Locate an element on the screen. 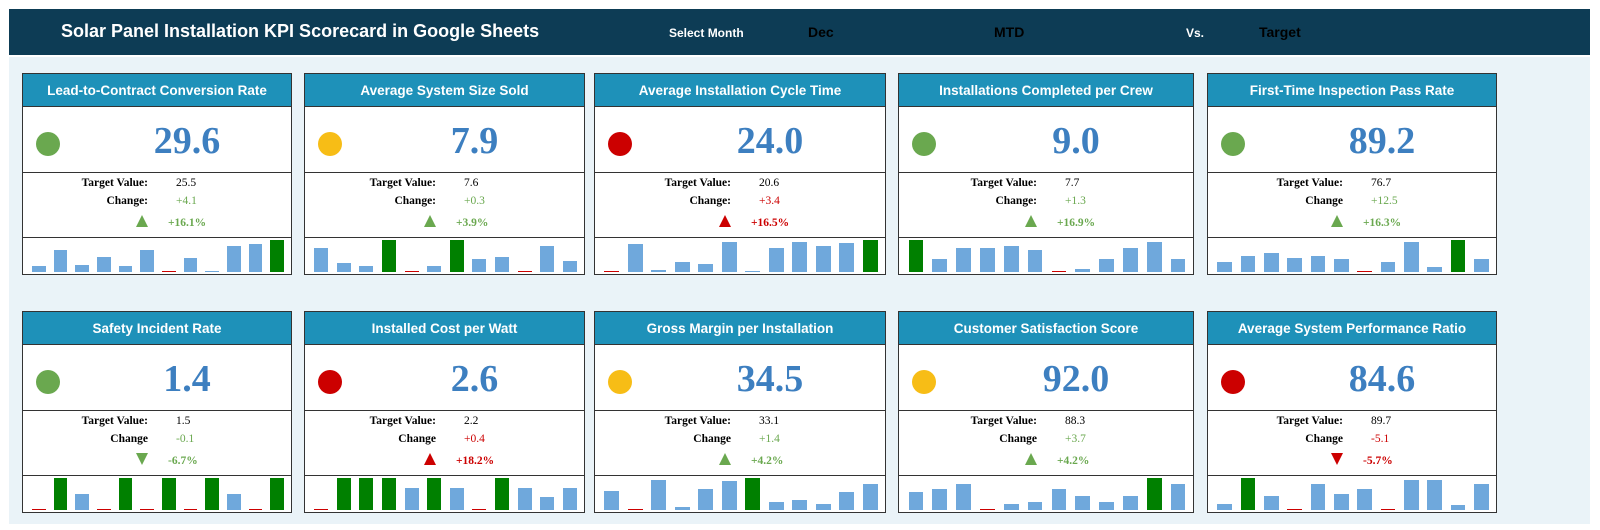 This screenshot has height=530, width=1600. target-value: 88.3 is located at coordinates (1075, 421).